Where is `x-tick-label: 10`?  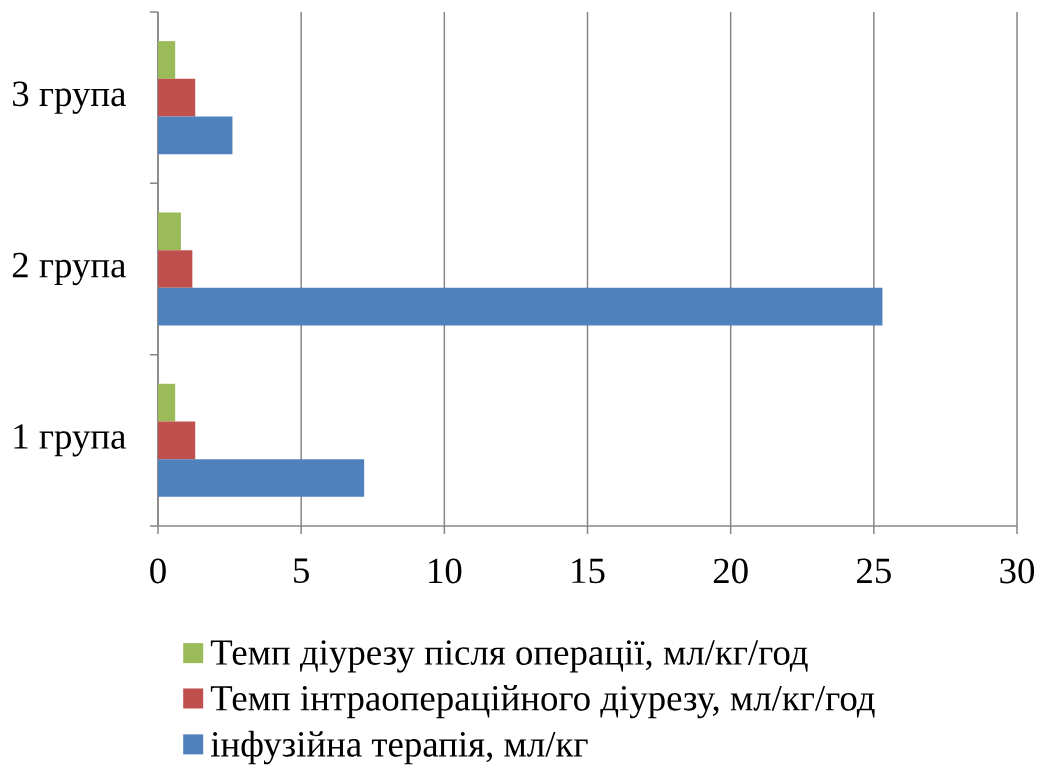 x-tick-label: 10 is located at coordinates (445, 571).